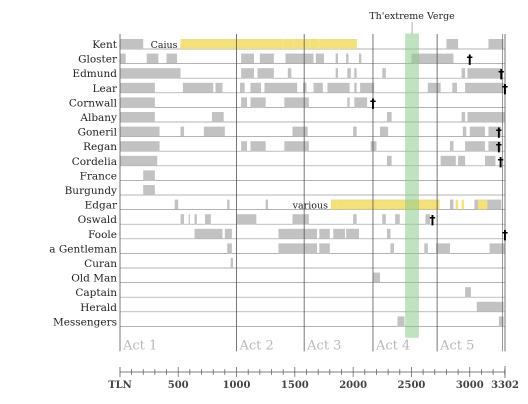 Image resolution: width=528 pixels, height=404 pixels. What do you see at coordinates (323, 345) in the screenshot?
I see `act-label: Act 3` at bounding box center [323, 345].